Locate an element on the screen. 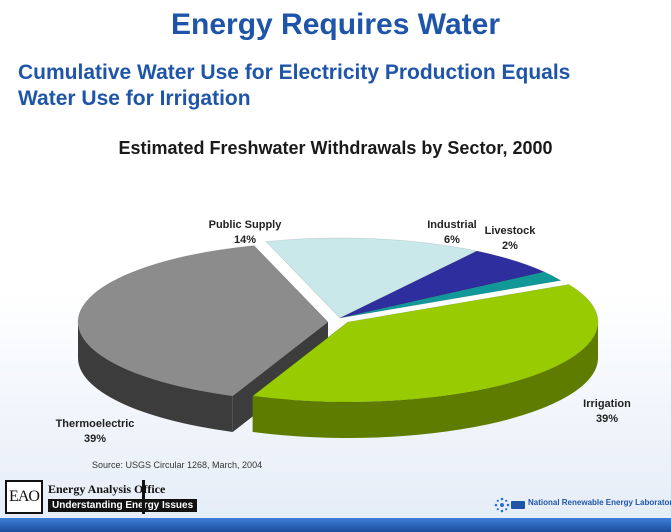  pie-side-irrigation is located at coordinates (425, 380).